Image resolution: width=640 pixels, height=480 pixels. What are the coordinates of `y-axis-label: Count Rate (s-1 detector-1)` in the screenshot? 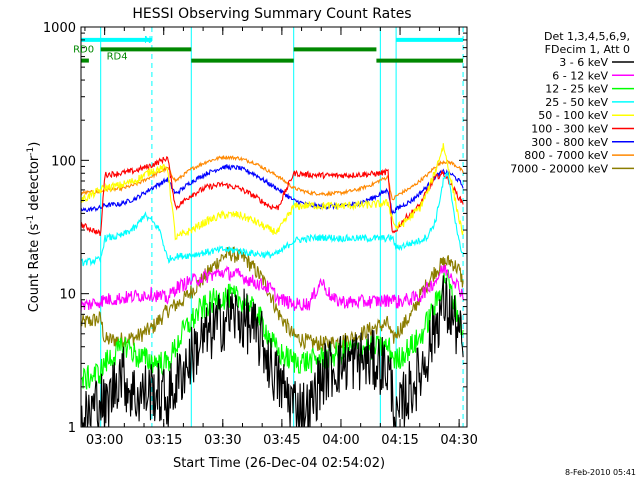 It's located at (34, 227).